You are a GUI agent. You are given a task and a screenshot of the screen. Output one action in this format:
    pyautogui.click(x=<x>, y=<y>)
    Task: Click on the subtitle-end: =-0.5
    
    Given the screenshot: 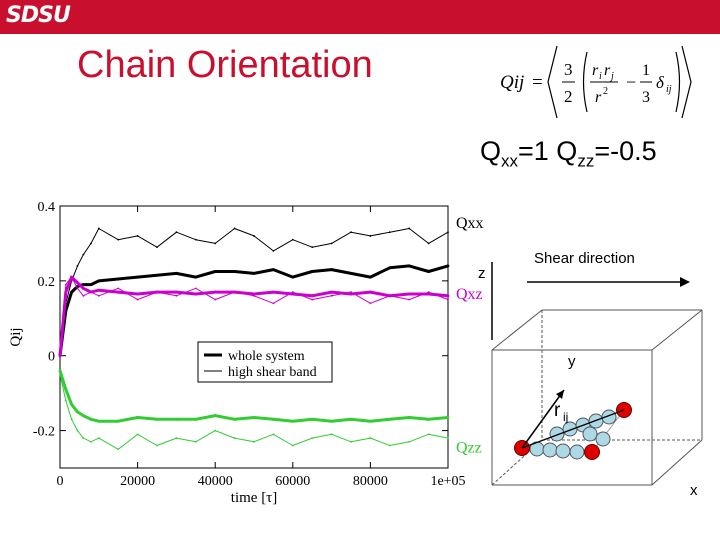 What is the action you would take?
    pyautogui.click(x=625, y=151)
    